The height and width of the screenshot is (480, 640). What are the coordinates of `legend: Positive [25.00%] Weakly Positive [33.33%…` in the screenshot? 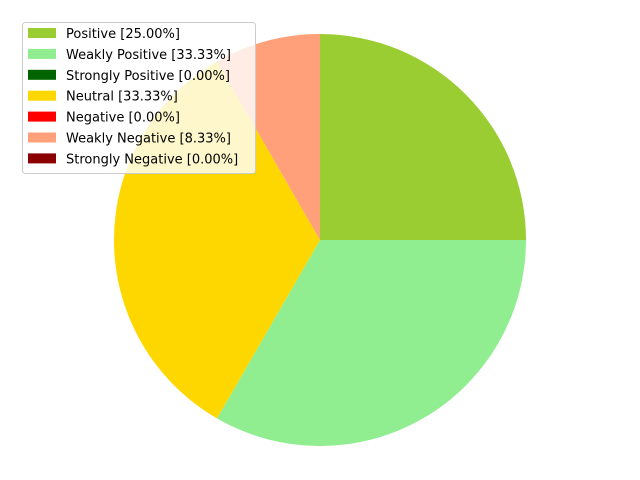 It's located at (139, 98).